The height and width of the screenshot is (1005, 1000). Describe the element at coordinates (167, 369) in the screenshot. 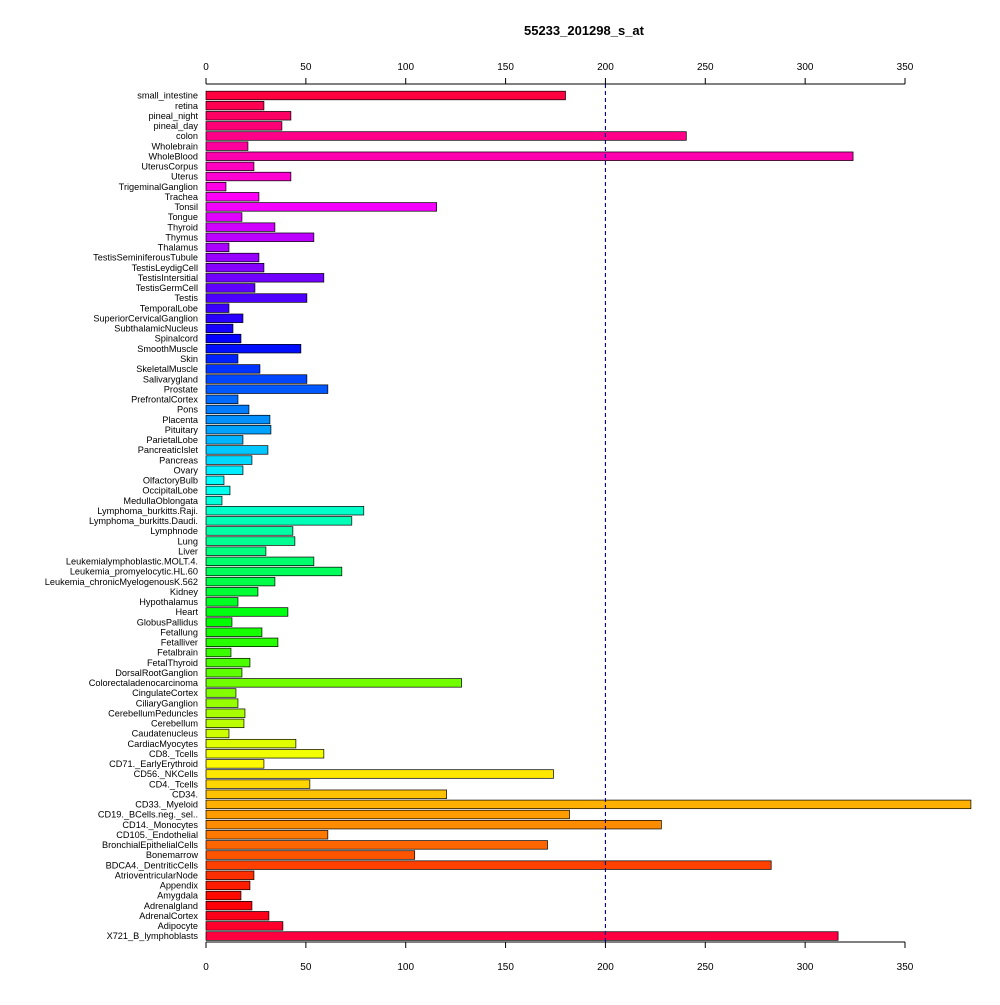

I see `category-label: SkeletalMuscle` at that location.